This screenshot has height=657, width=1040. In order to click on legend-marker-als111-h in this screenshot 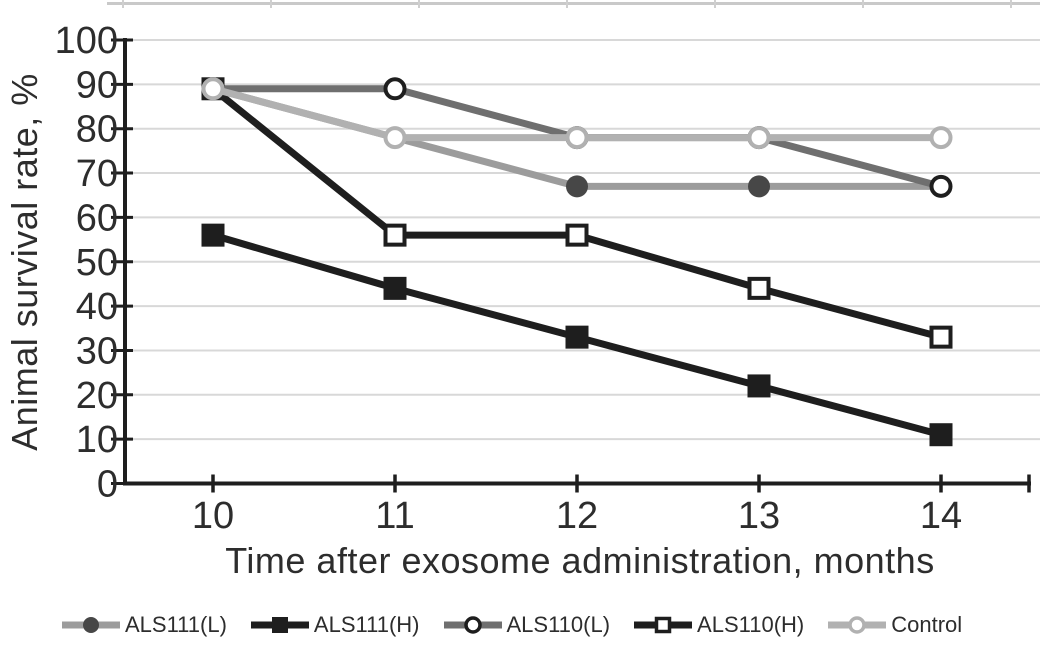, I will do `click(279, 625)`.